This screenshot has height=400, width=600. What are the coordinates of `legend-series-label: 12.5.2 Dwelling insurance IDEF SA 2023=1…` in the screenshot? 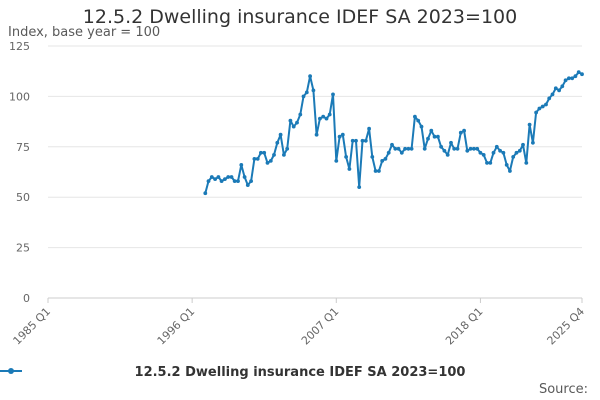 It's located at (300, 372).